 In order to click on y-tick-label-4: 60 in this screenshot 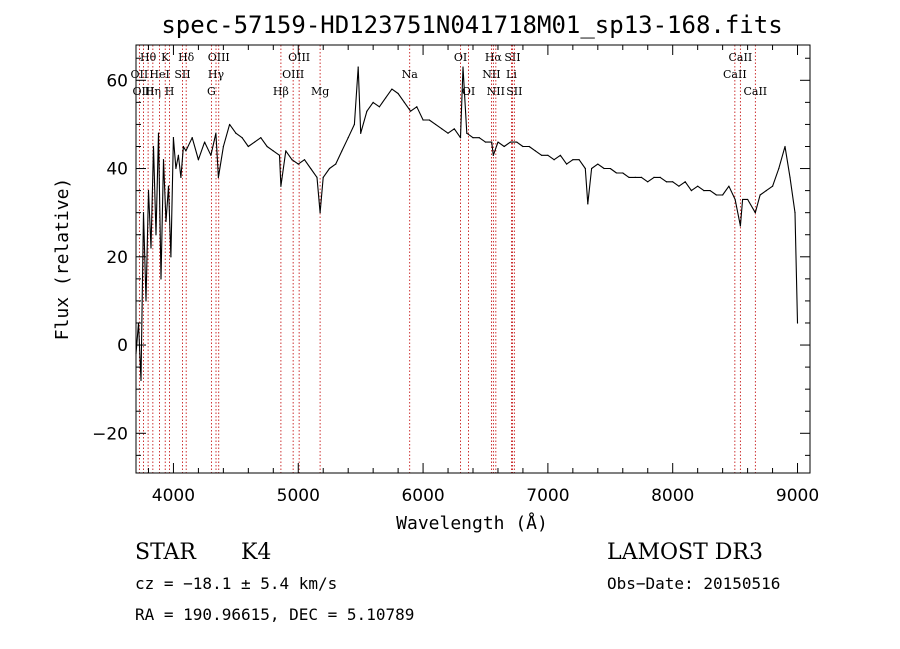, I will do `click(117, 81)`.